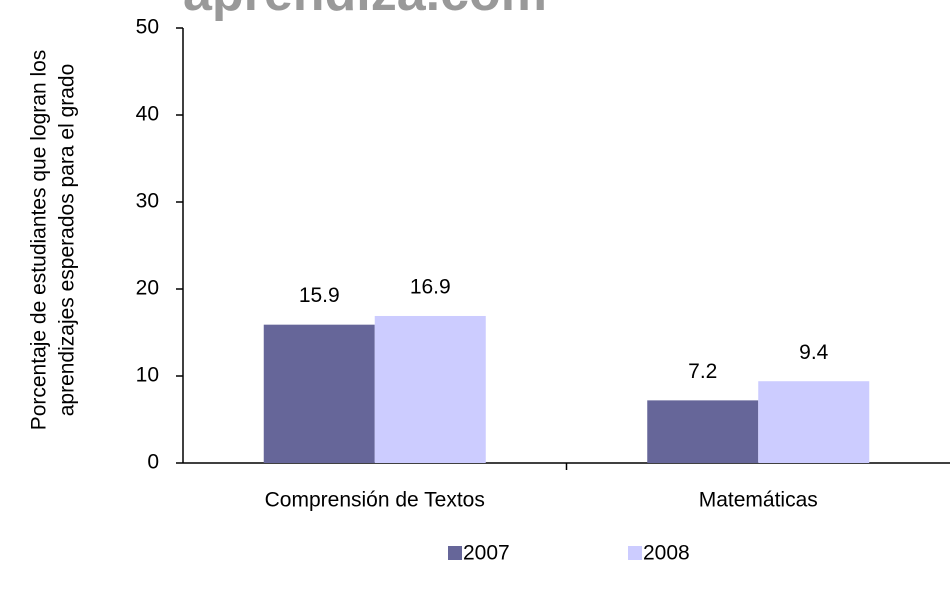  What do you see at coordinates (486, 553) in the screenshot?
I see `legend-label: 2007` at bounding box center [486, 553].